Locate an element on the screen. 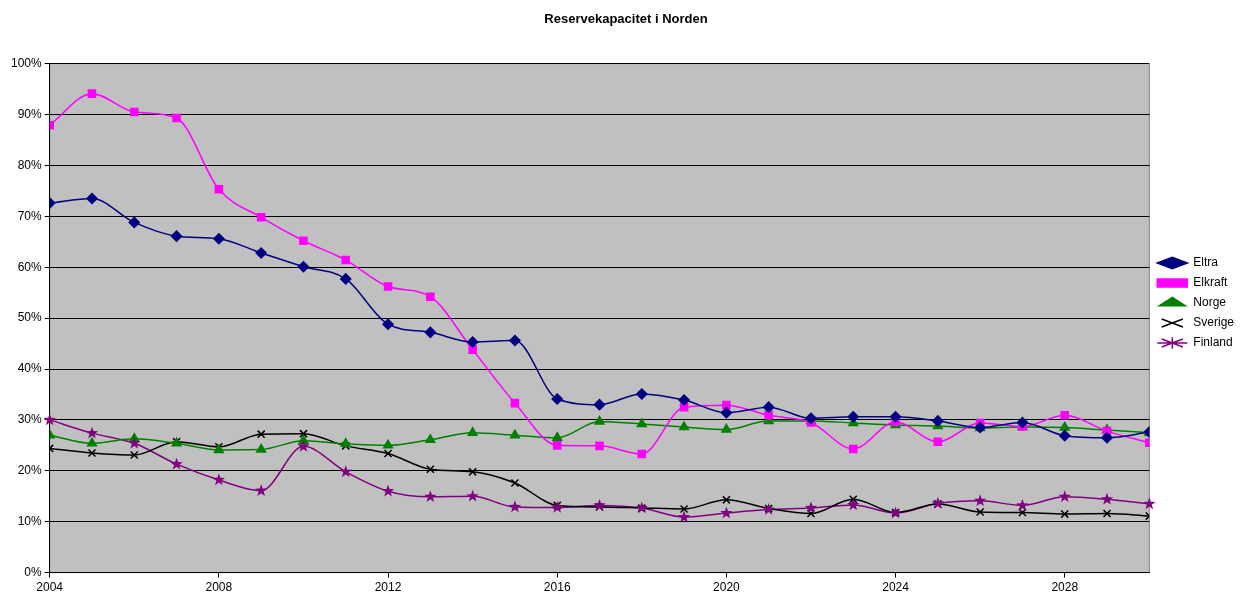 This screenshot has width=1252, height=602. y-tick-label: 90% is located at coordinates (30, 113).